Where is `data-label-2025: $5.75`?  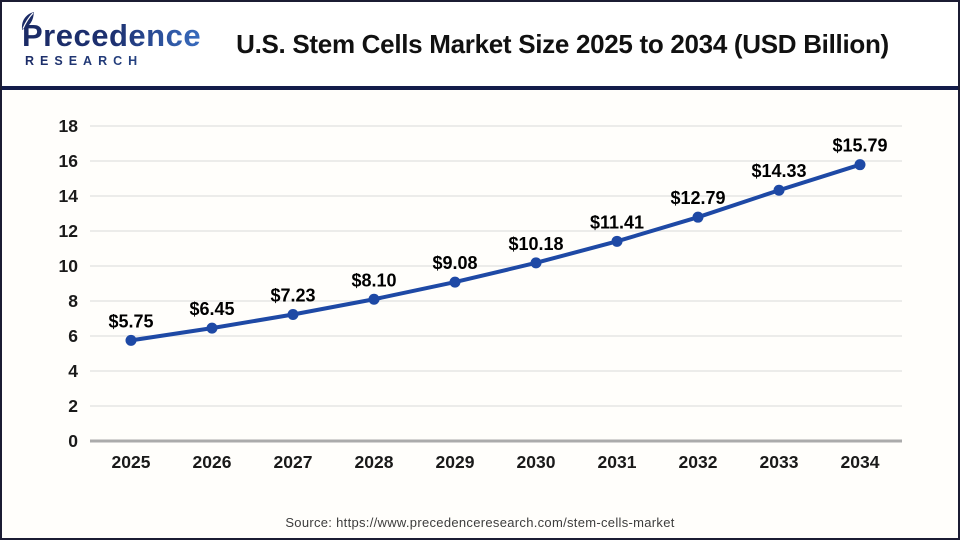 data-label-2025: $5.75 is located at coordinates (130, 321).